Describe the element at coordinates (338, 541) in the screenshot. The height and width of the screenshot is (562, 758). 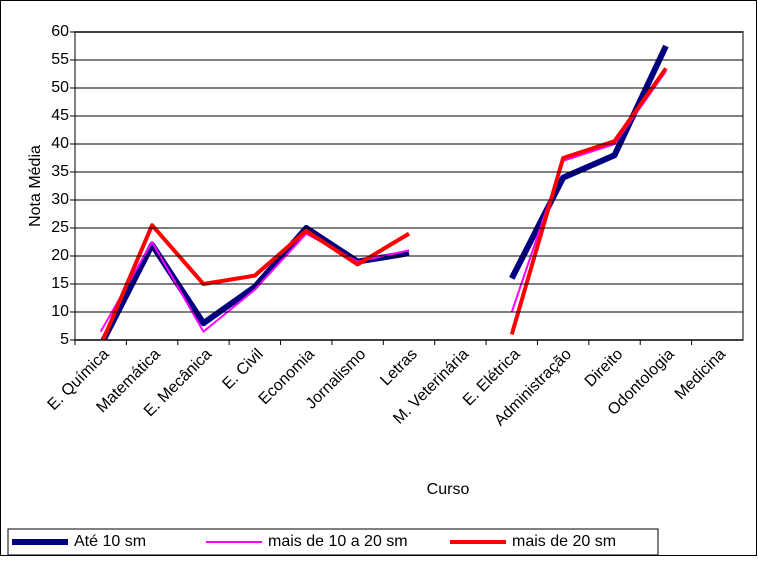
I see `legend-label: mais de 10 a 20 sm` at that location.